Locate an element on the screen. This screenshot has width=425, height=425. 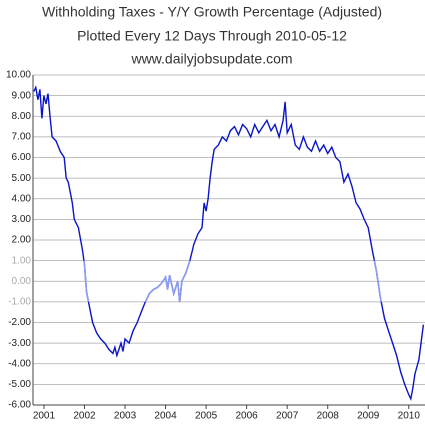
y-tick-label: 0.00 is located at coordinates (22, 281).